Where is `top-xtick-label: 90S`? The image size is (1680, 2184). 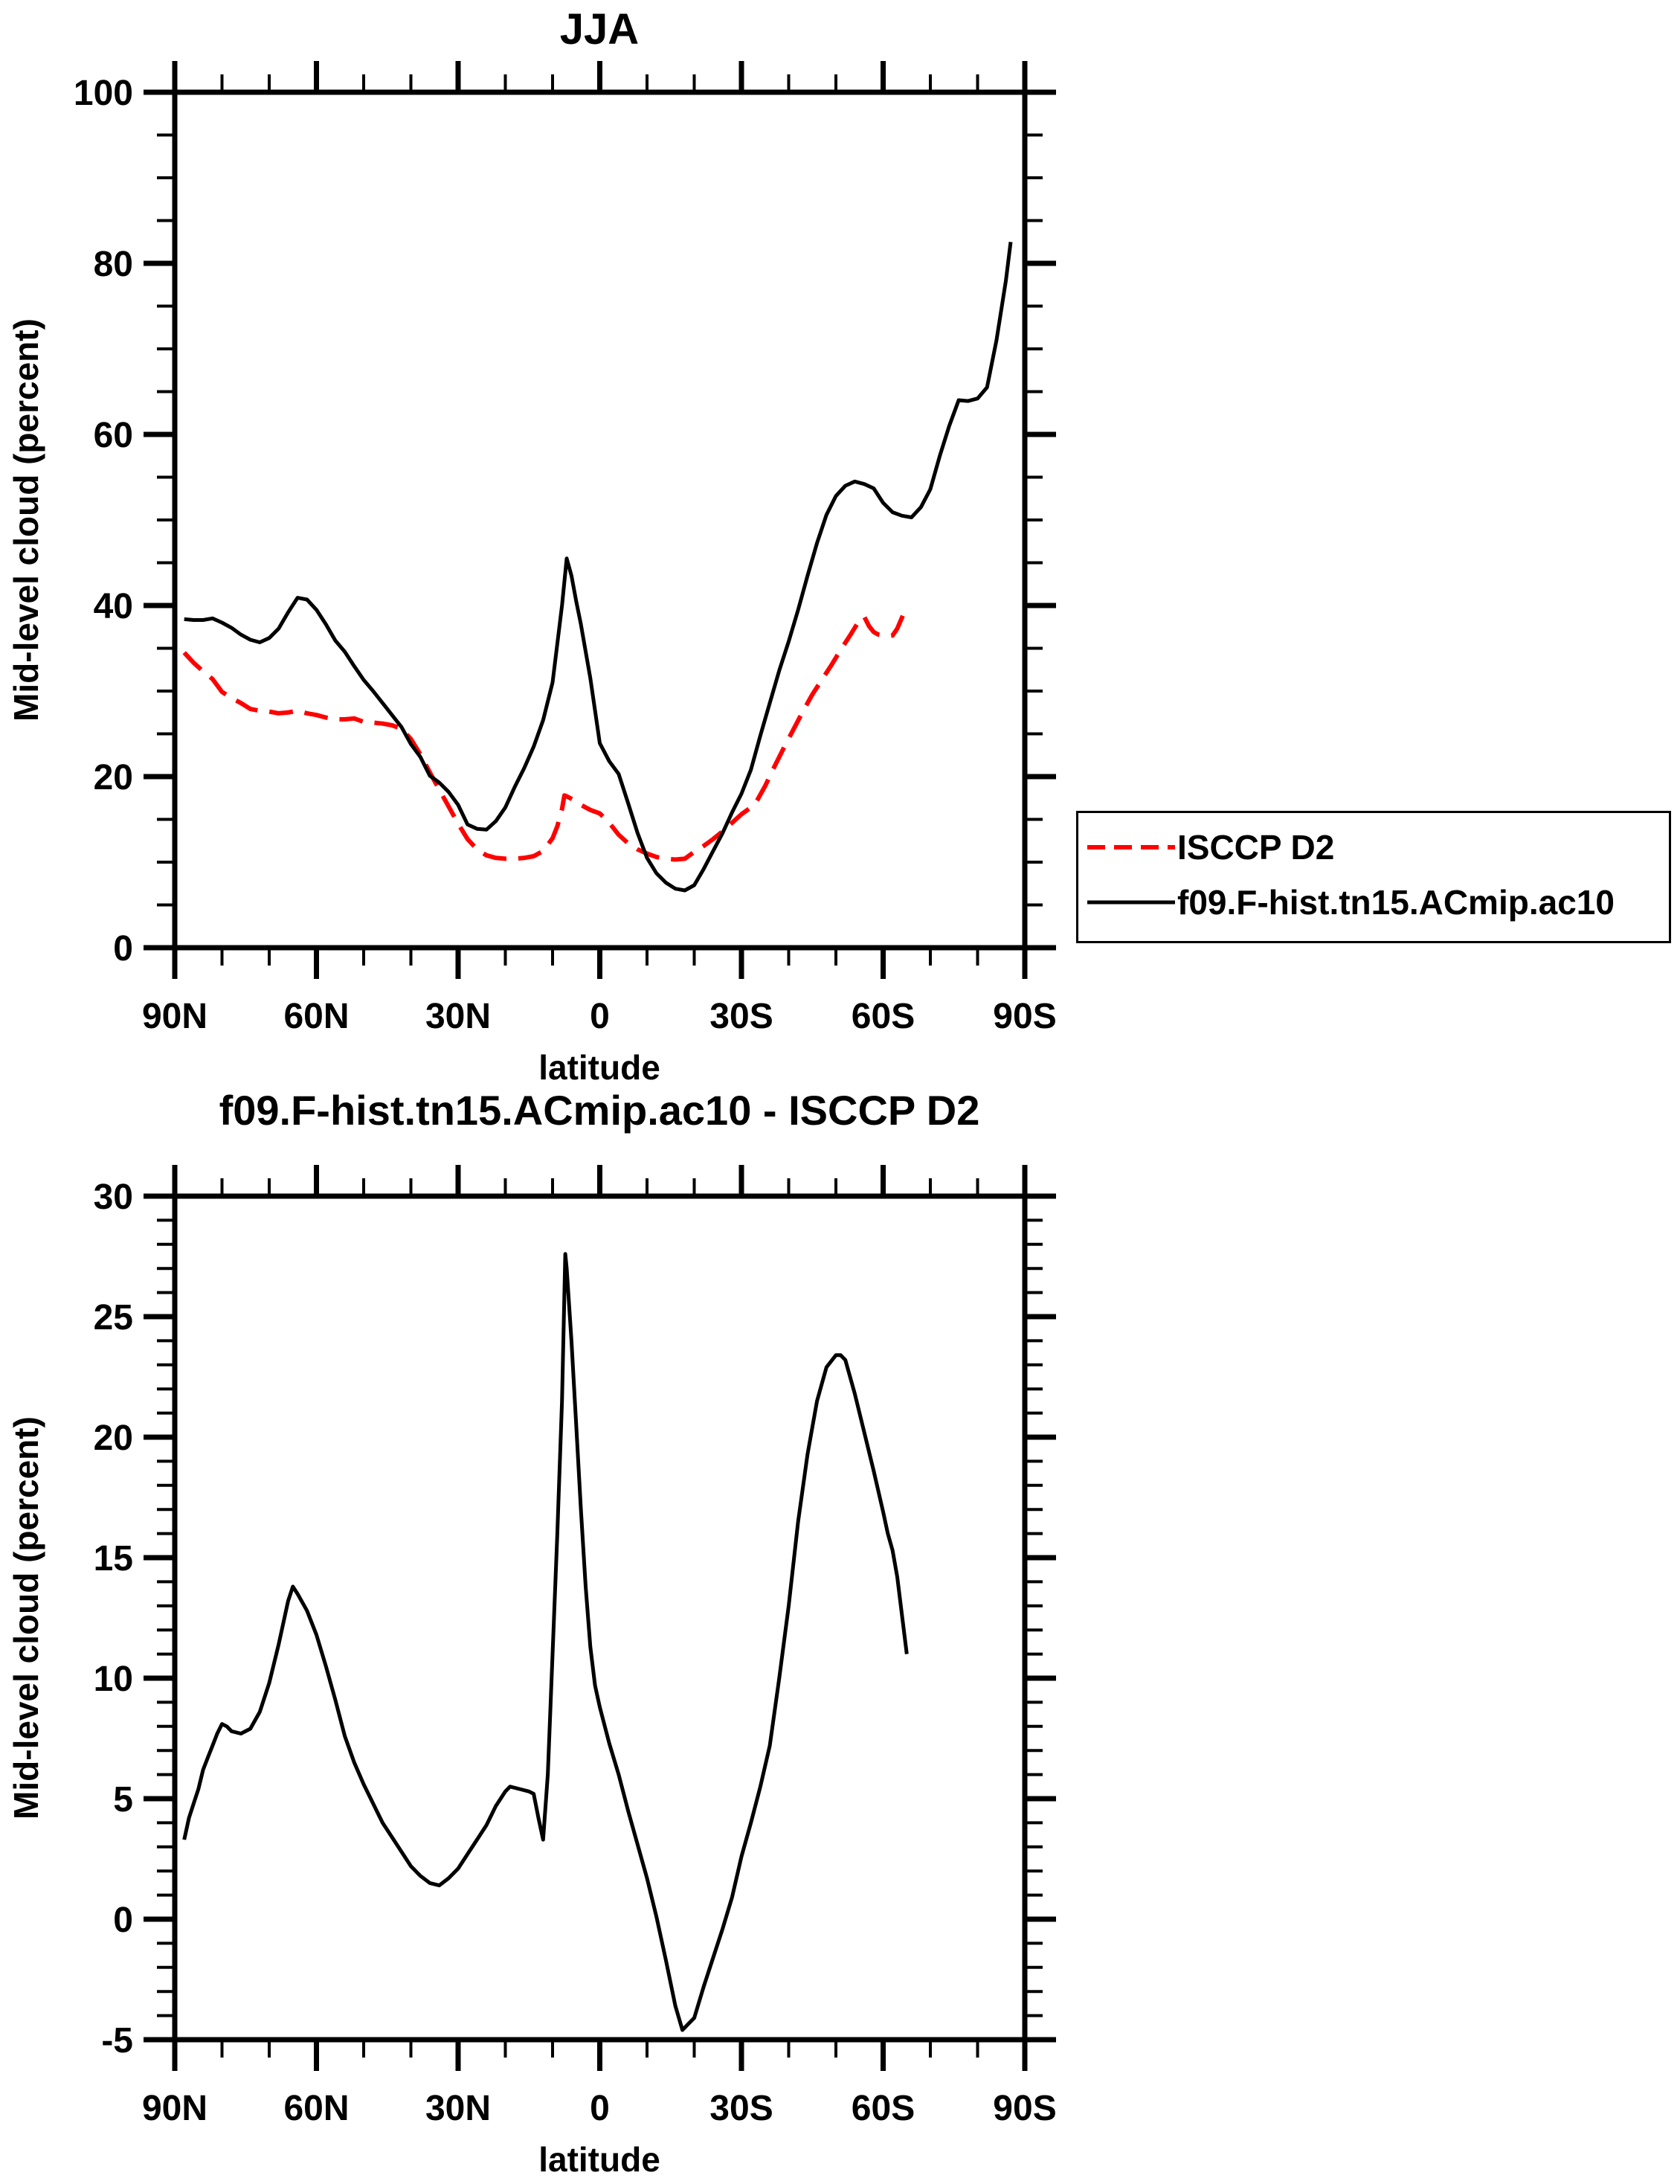
top-xtick-label: 90S is located at coordinates (1024, 1017).